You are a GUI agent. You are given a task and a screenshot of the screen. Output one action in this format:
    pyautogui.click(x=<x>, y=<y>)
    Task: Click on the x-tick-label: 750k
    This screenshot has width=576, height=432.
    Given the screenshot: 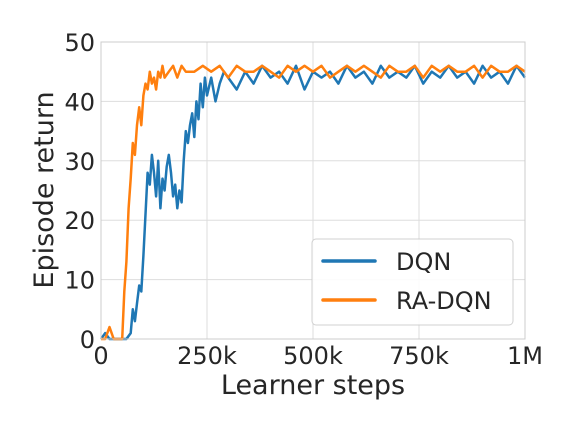 What is the action you would take?
    pyautogui.click(x=419, y=356)
    